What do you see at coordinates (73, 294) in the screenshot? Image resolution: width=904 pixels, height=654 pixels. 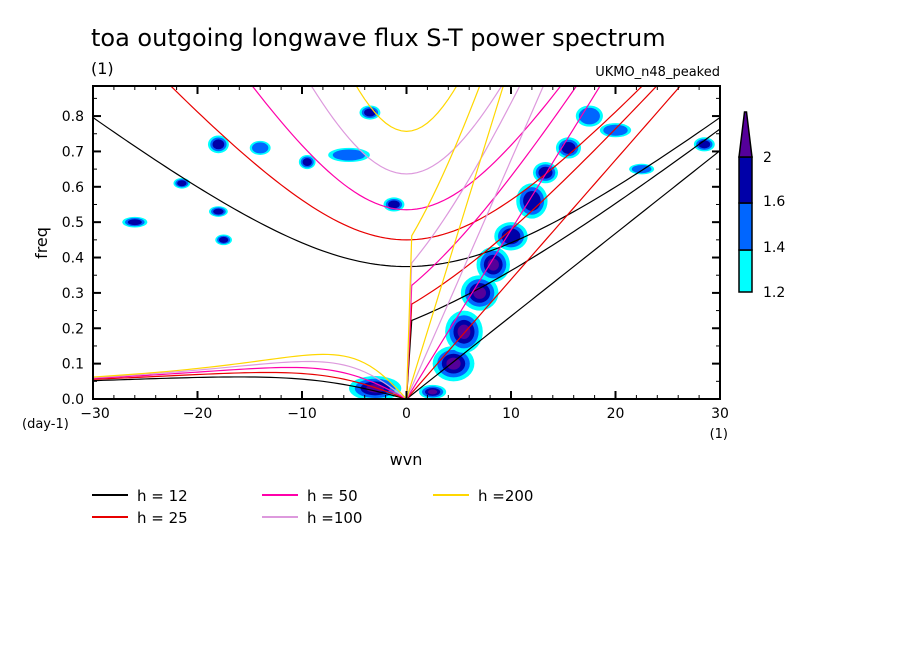 I see `y-tick-label: 0.3` at bounding box center [73, 294].